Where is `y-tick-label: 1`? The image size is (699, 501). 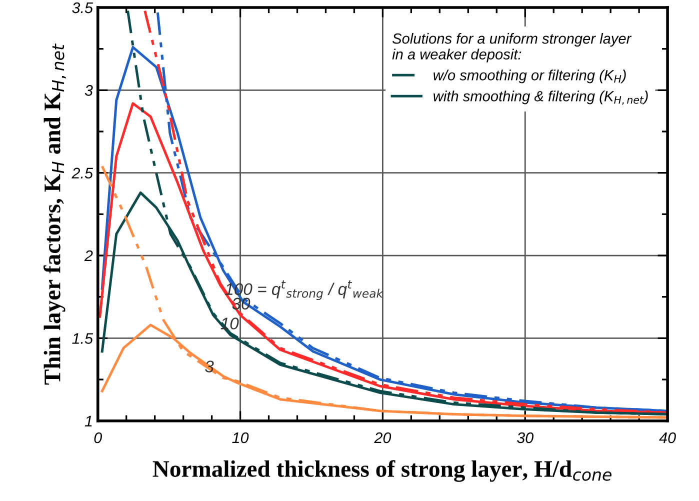 y-tick-label: 1 is located at coordinates (88, 421).